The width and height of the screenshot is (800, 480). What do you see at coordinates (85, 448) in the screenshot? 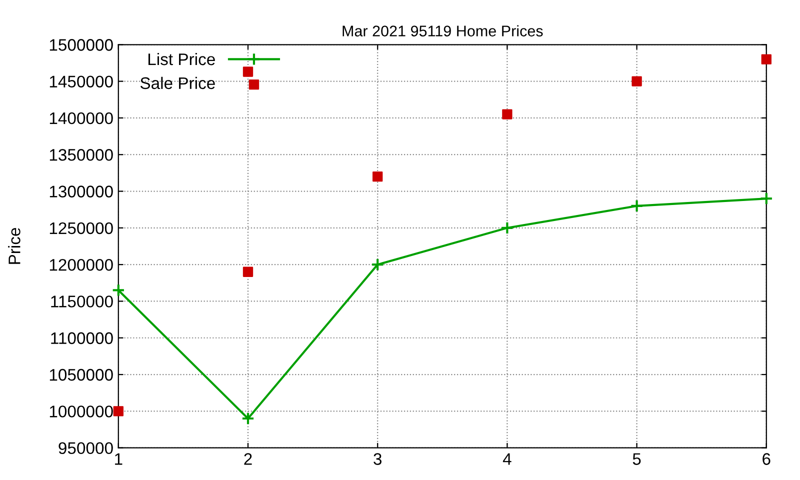
I see `y-tick-label: 950000` at bounding box center [85, 448].